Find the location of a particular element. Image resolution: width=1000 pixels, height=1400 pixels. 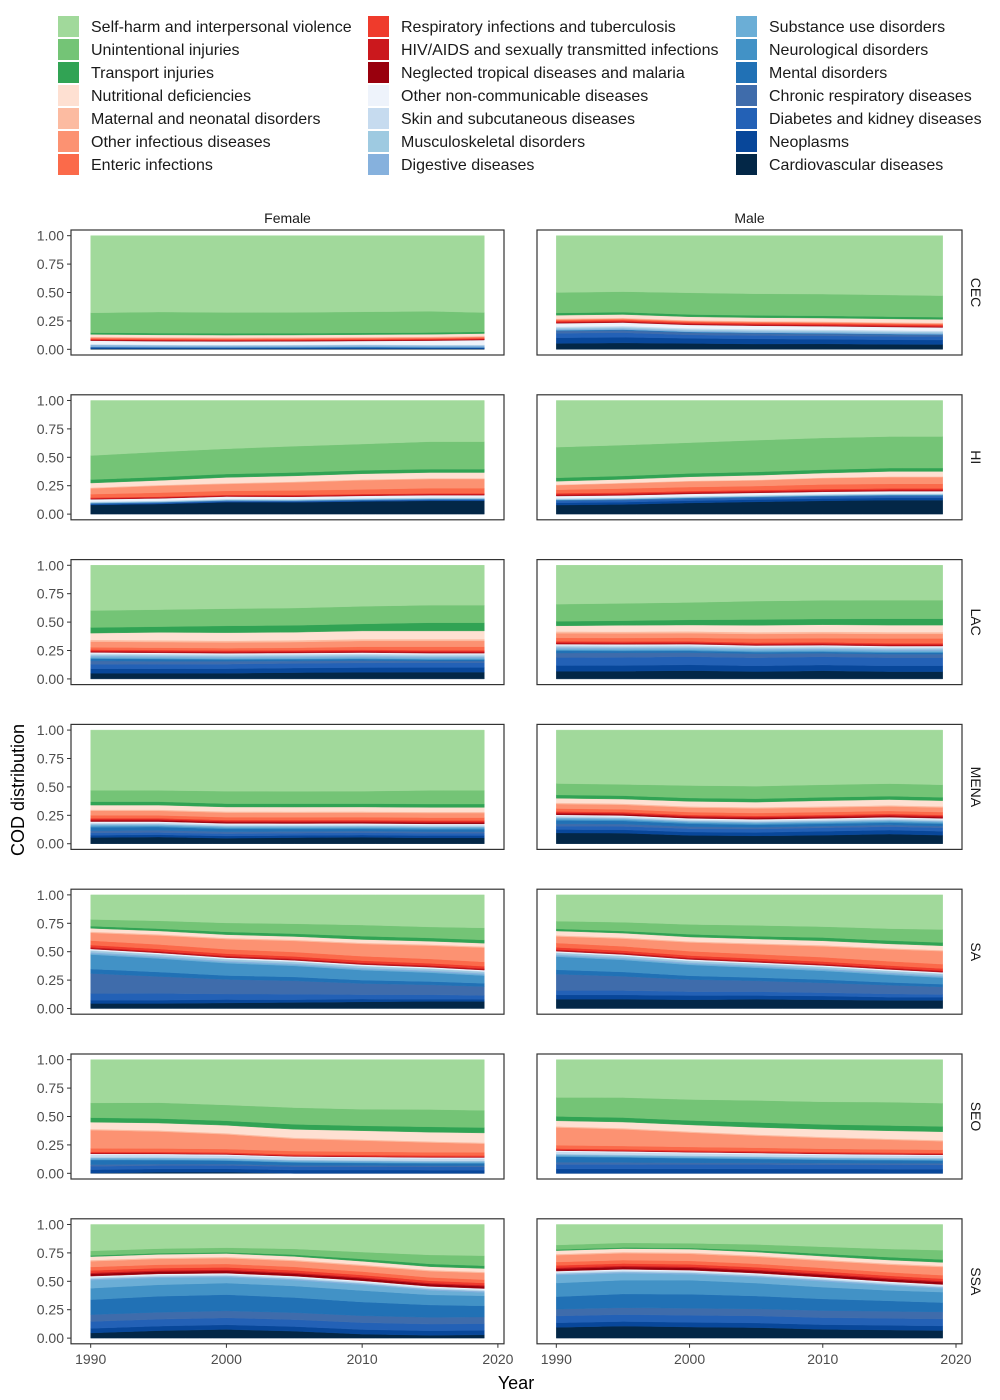

legend-label: Other infectious diseases is located at coordinates (181, 142).